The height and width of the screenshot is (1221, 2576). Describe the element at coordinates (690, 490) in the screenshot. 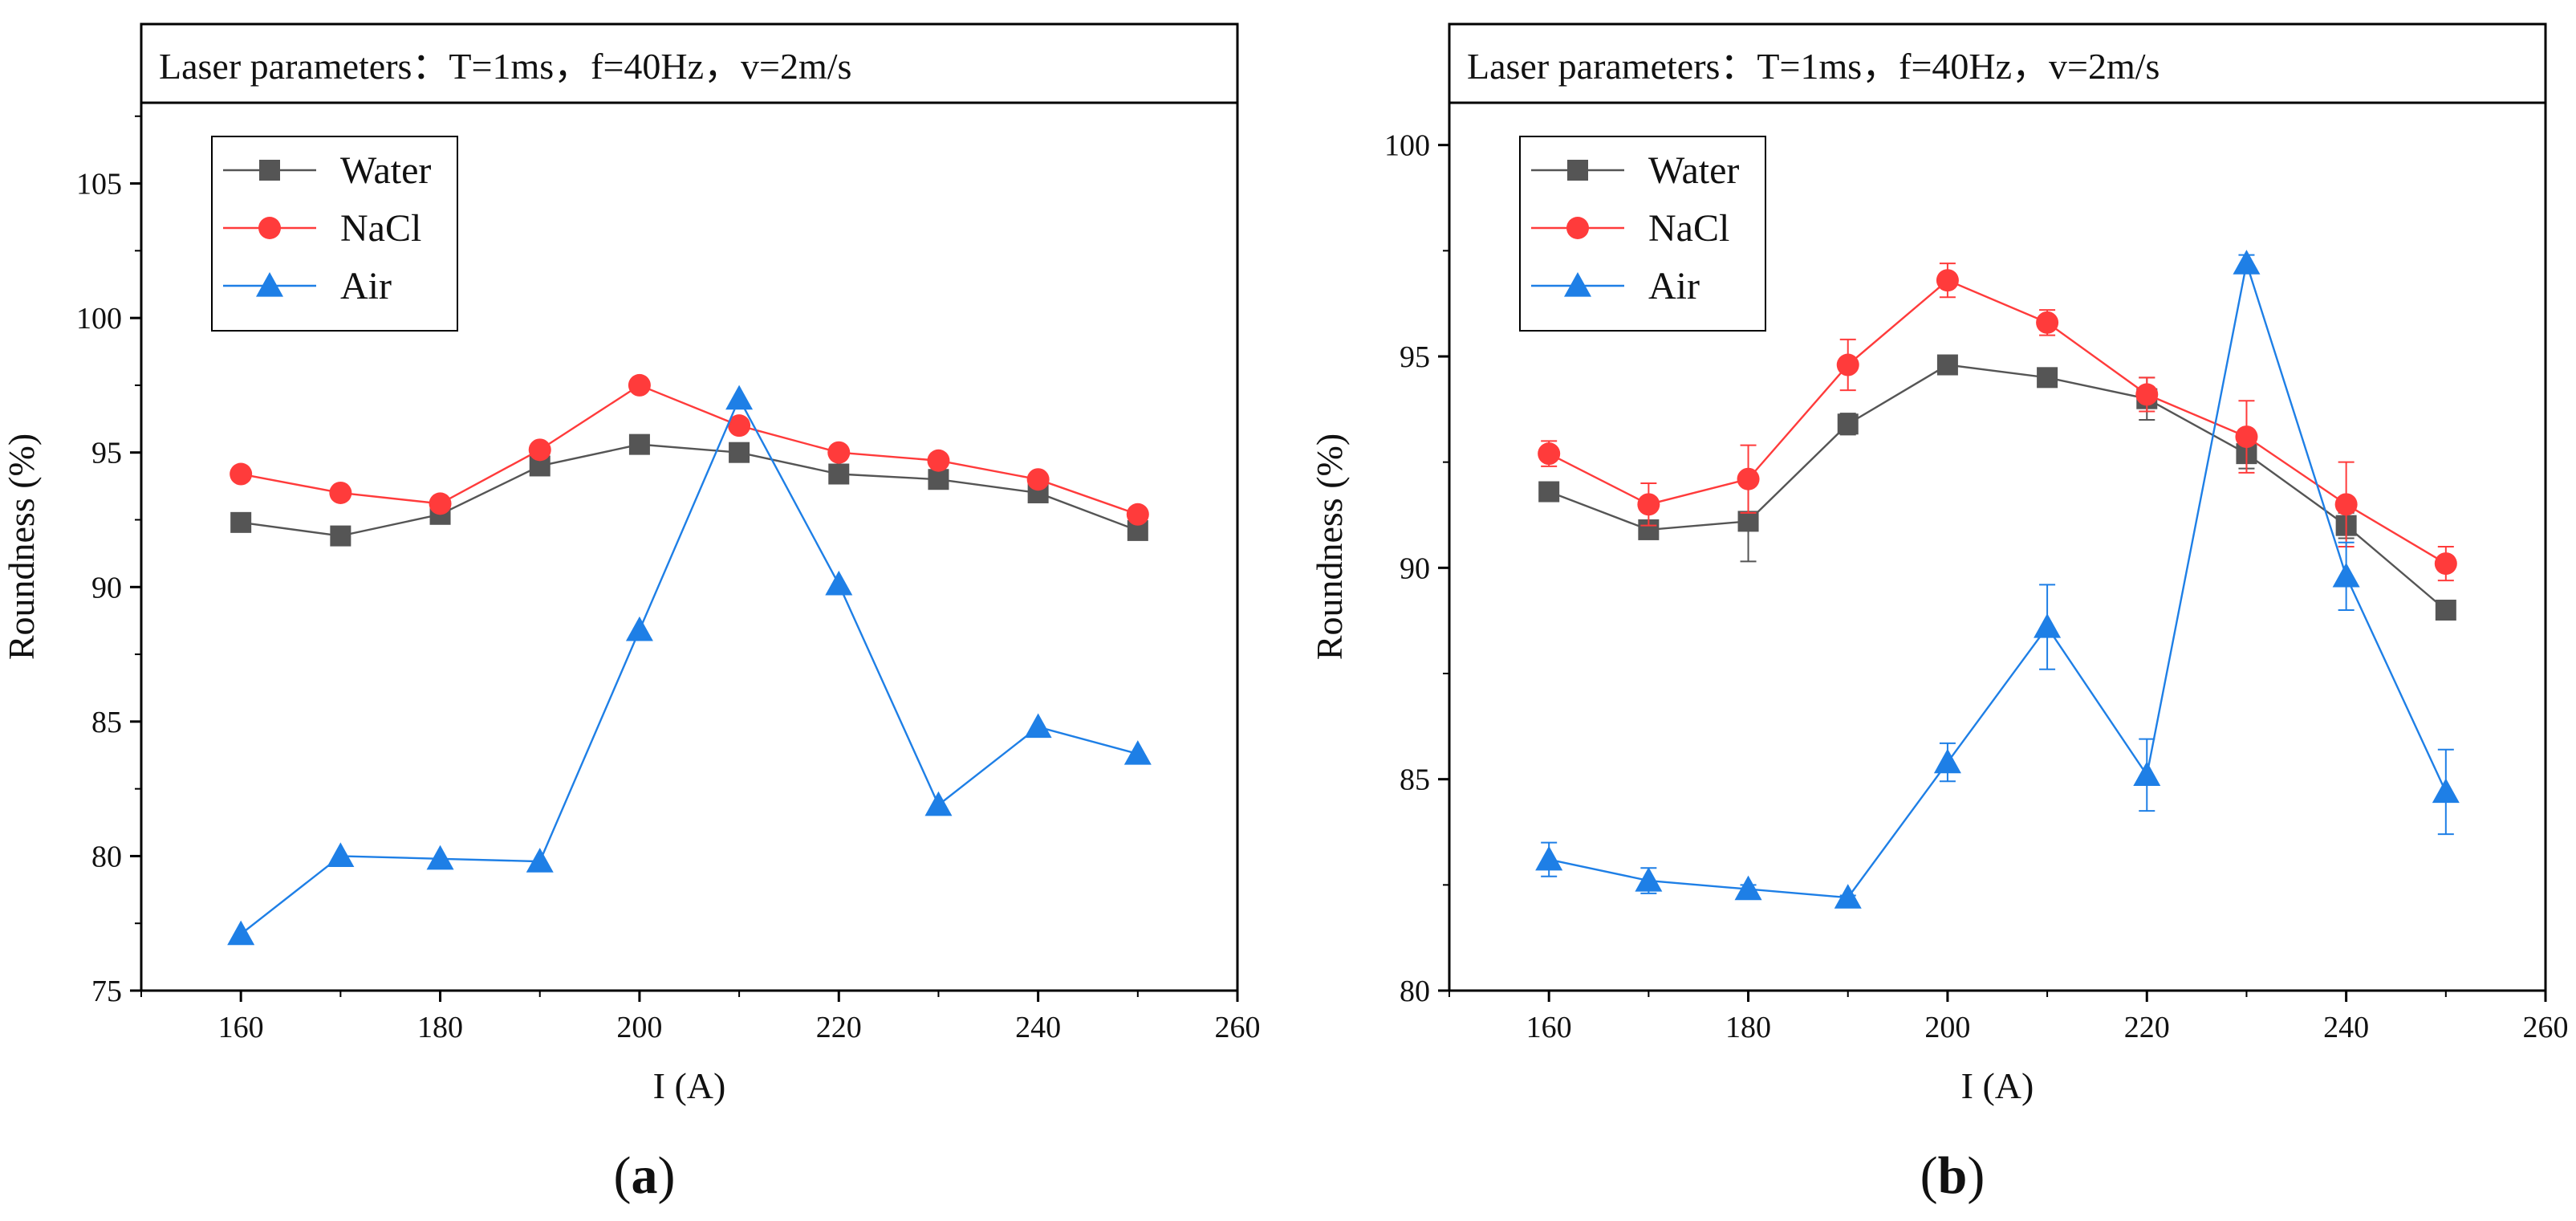

I see `series-line-water-a` at that location.